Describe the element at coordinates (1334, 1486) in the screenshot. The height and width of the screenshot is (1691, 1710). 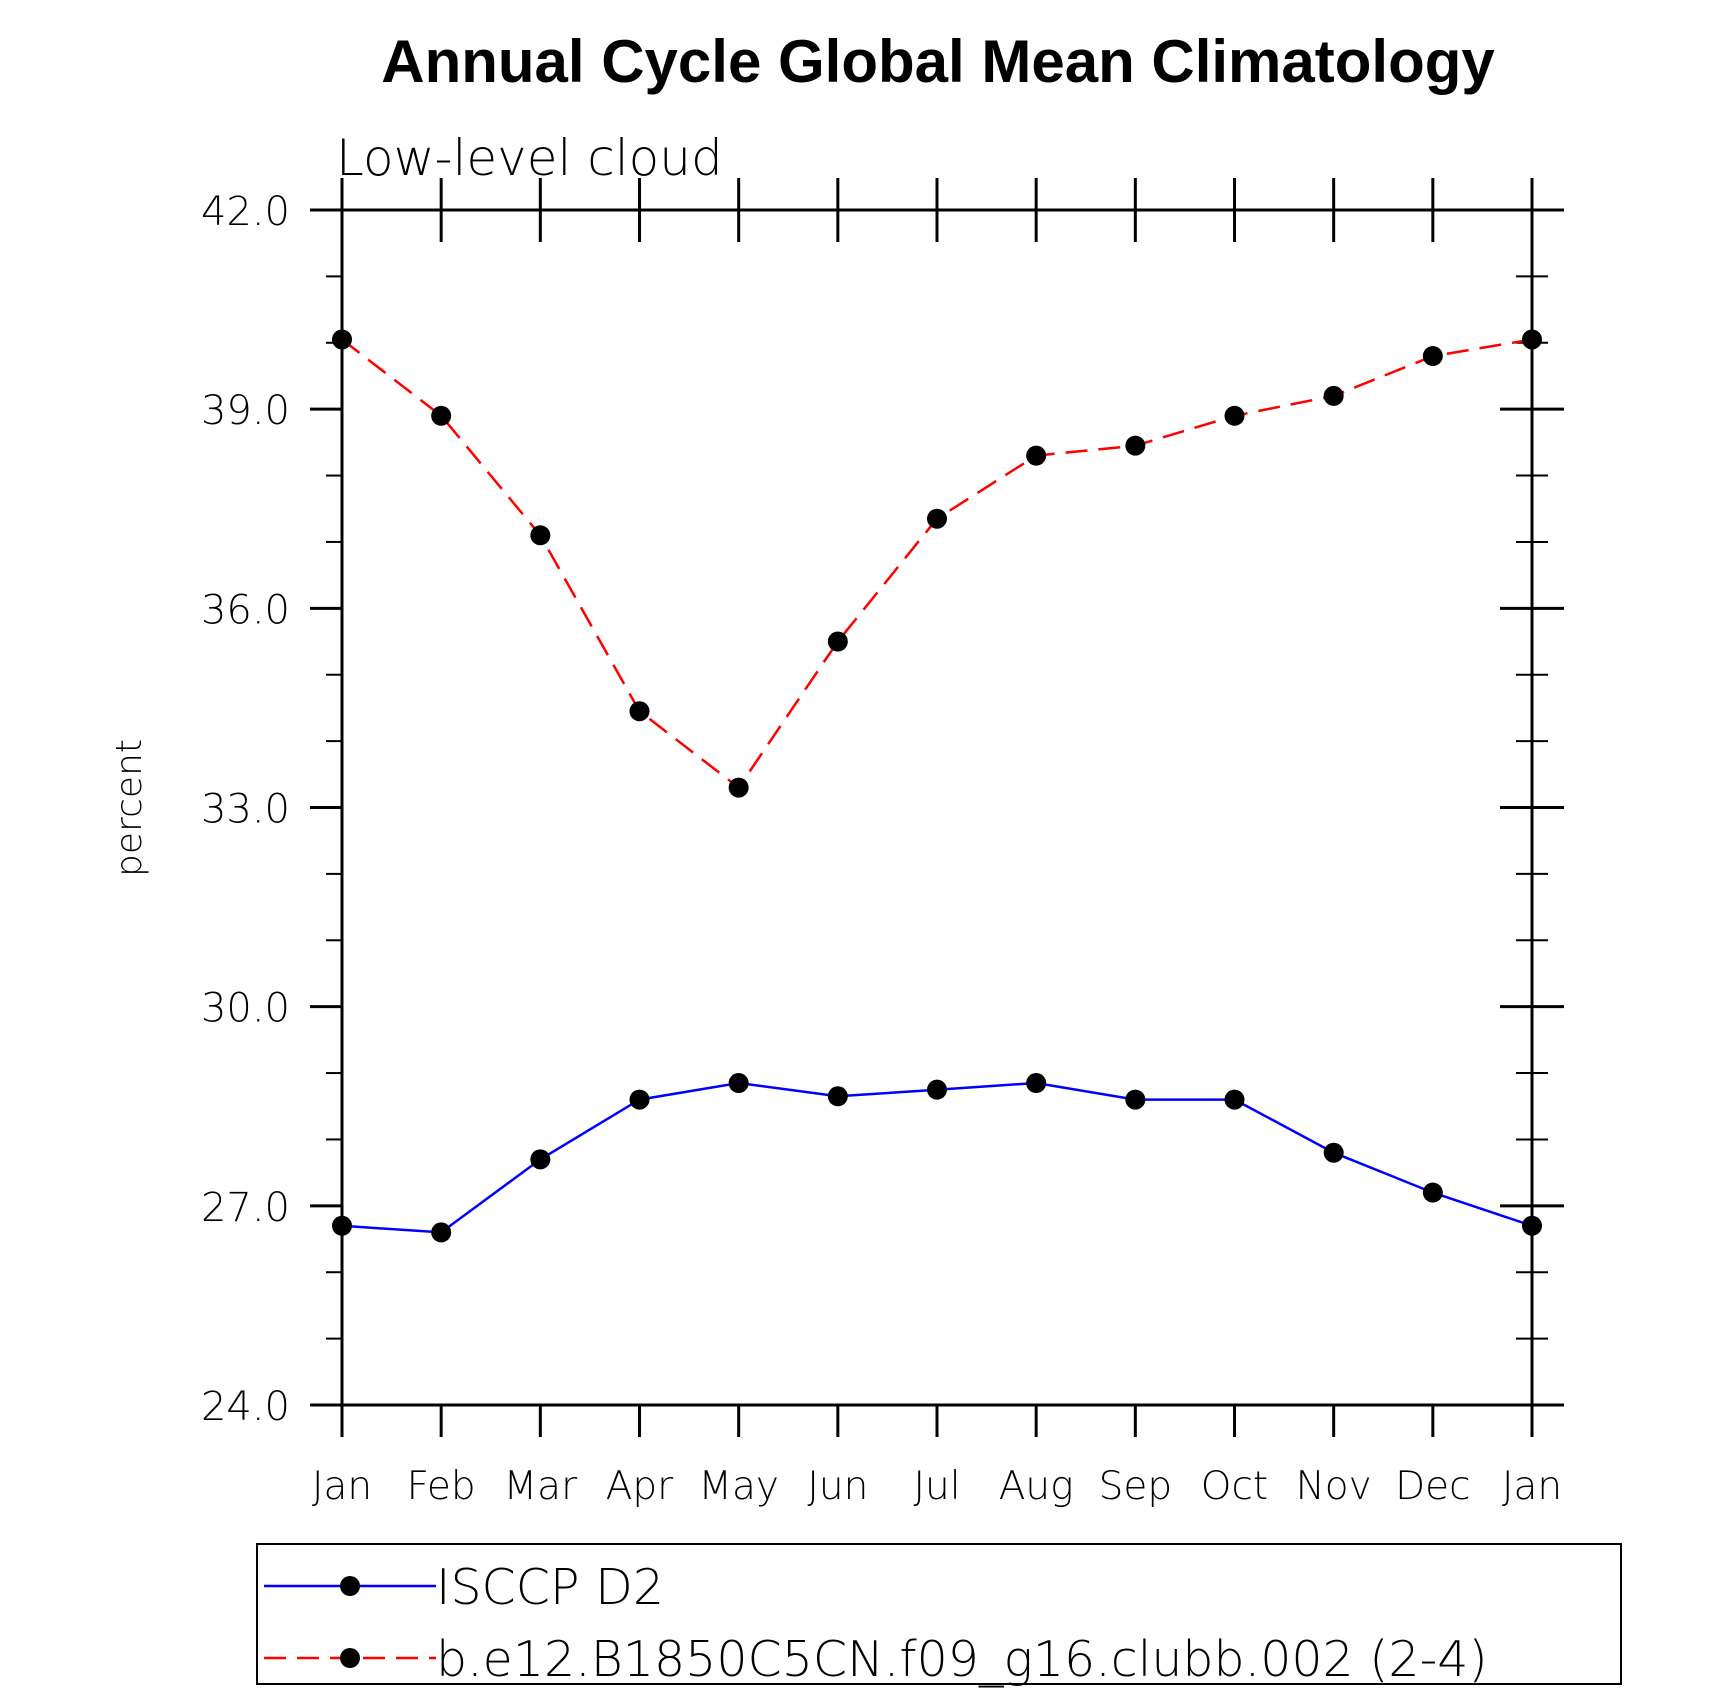
I see `x-tick-label: Nov` at that location.